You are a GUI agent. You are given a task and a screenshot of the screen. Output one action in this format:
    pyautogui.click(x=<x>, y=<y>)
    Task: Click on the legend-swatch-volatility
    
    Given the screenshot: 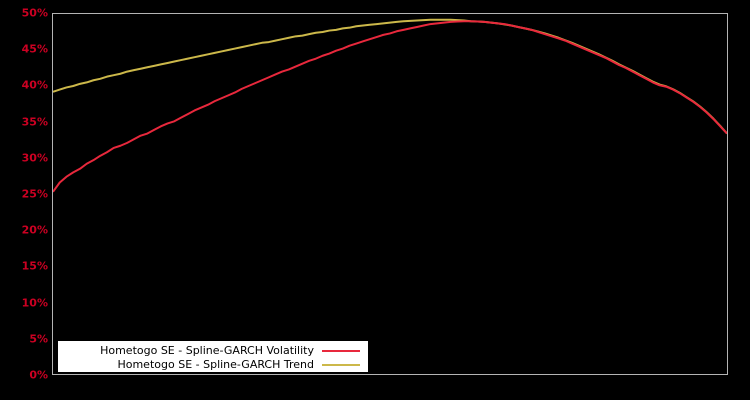 What is the action you would take?
    pyautogui.click(x=341, y=350)
    